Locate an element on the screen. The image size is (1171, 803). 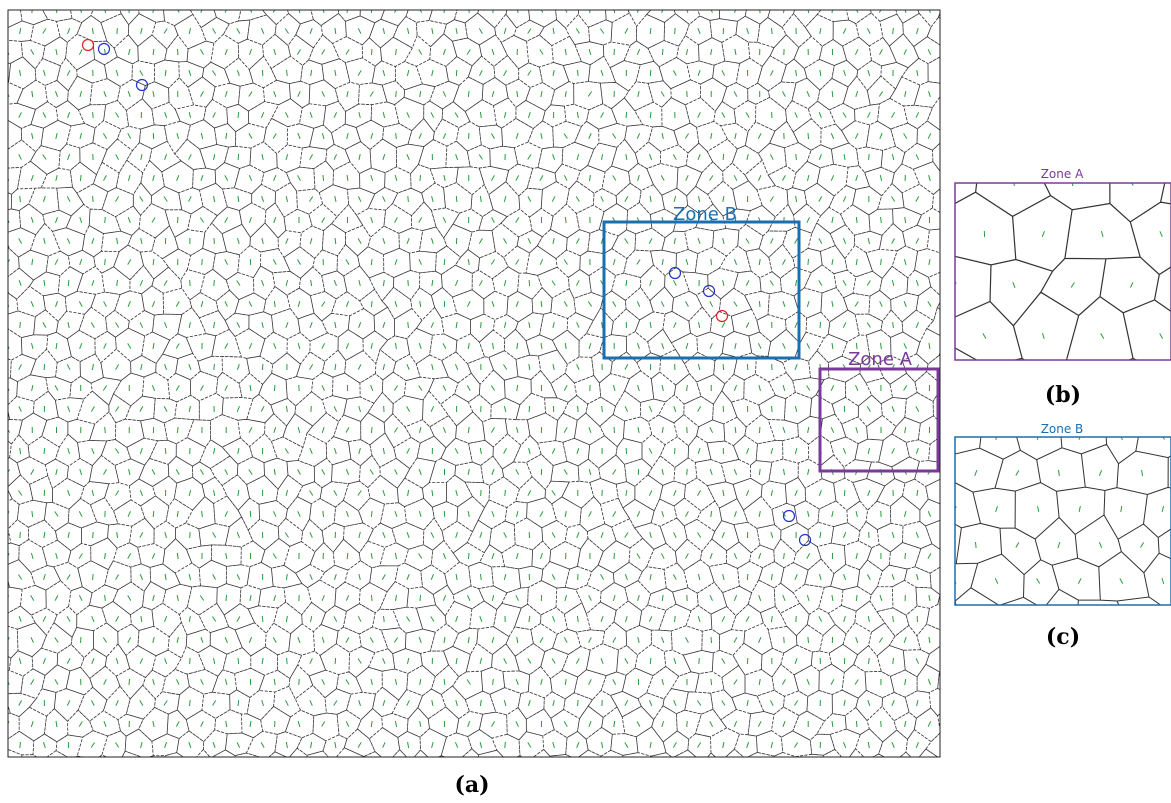
zone-b-box is located at coordinates (701, 290).